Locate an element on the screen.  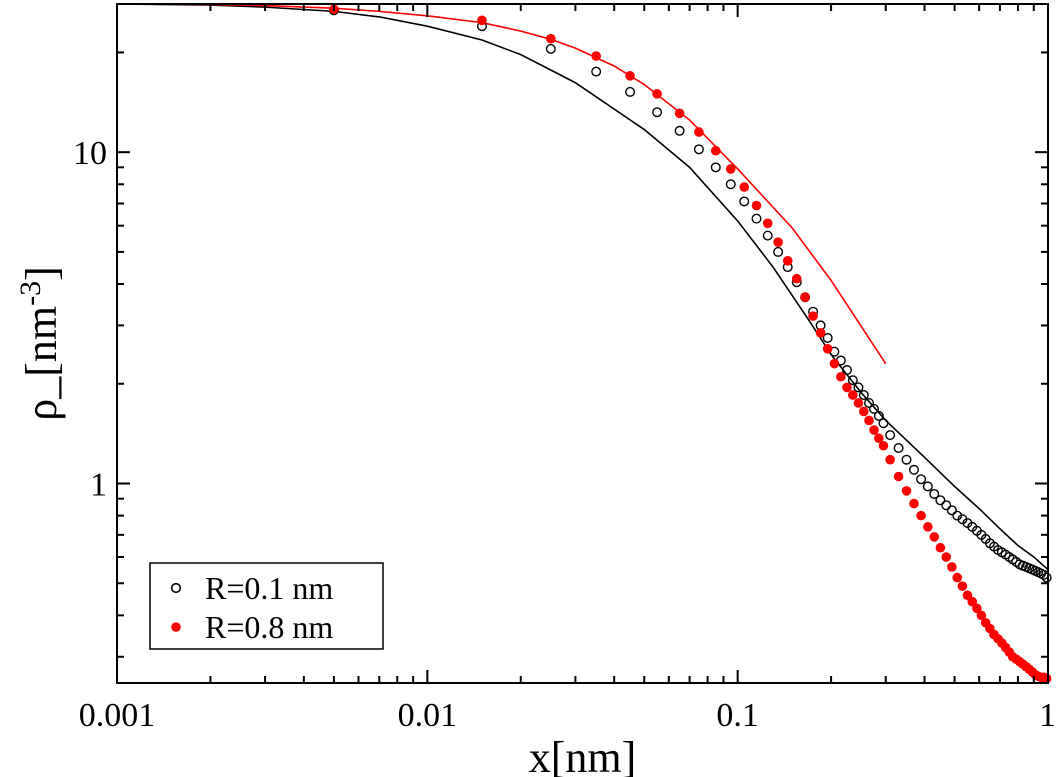
legend-box is located at coordinates (266, 606).